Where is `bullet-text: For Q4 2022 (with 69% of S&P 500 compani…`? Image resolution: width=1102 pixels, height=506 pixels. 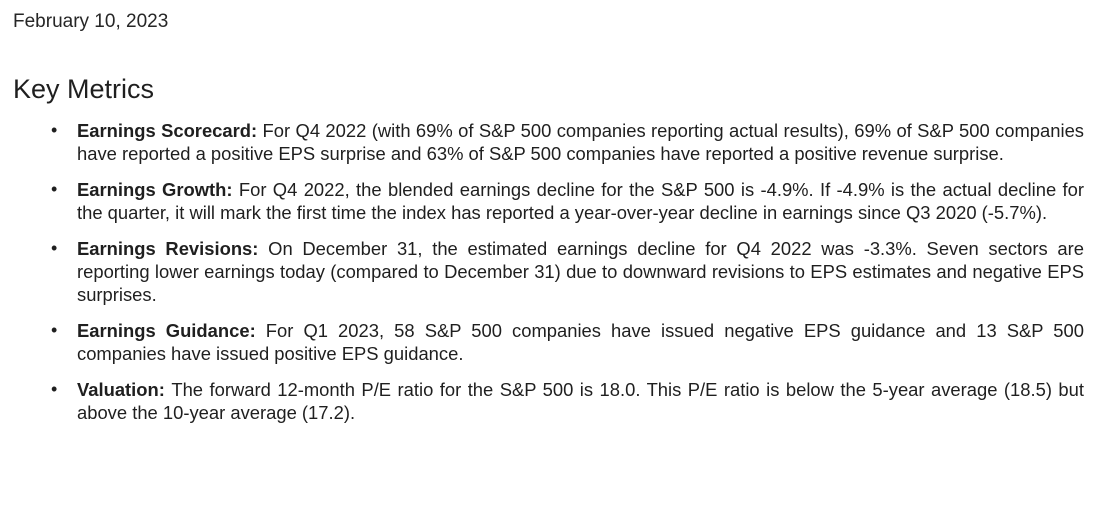 bullet-text: For Q4 2022 (with 69% of S&P 500 compani… is located at coordinates (581, 142).